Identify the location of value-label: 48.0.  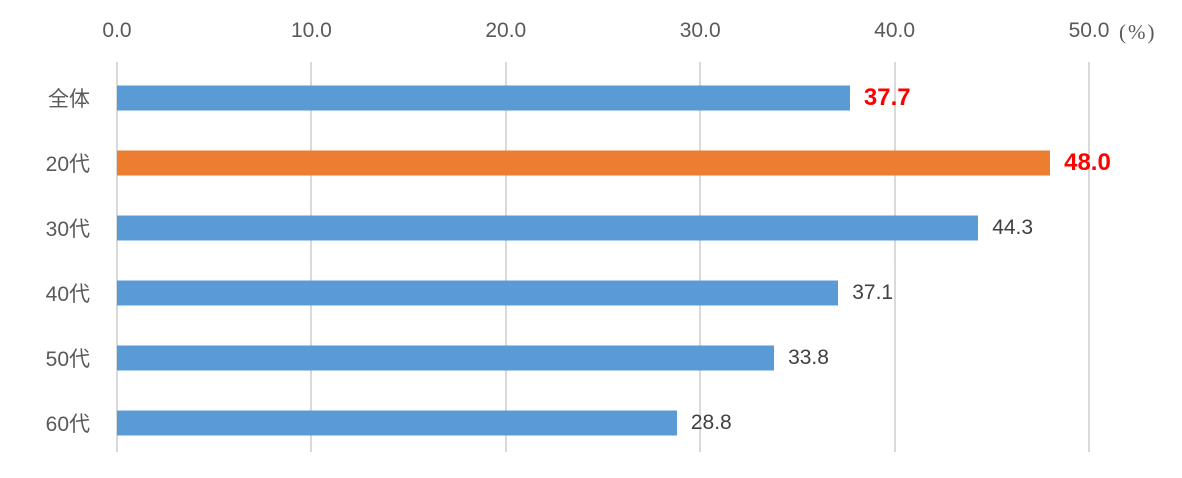
(1087, 162).